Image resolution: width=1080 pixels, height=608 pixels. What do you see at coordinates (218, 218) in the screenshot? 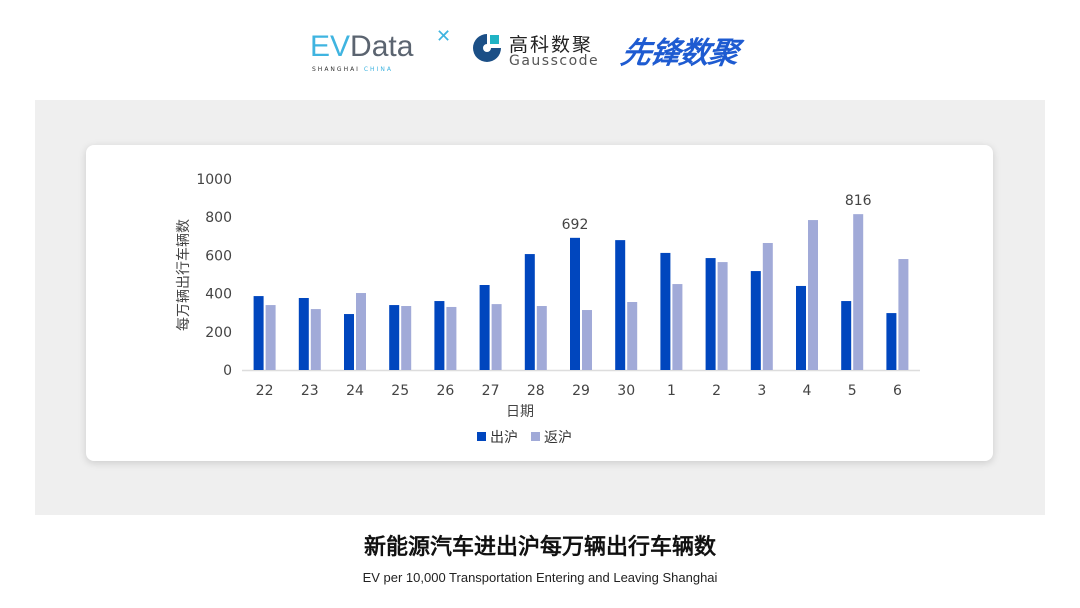
I see `y-tick-label: 800` at bounding box center [218, 218].